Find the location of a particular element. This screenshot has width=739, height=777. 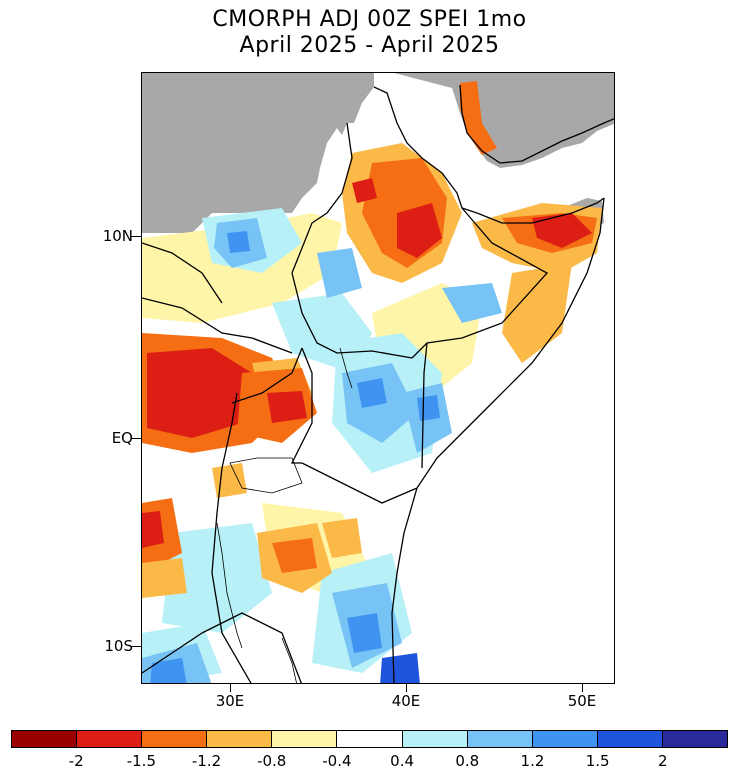

colorbar is located at coordinates (369, 739).